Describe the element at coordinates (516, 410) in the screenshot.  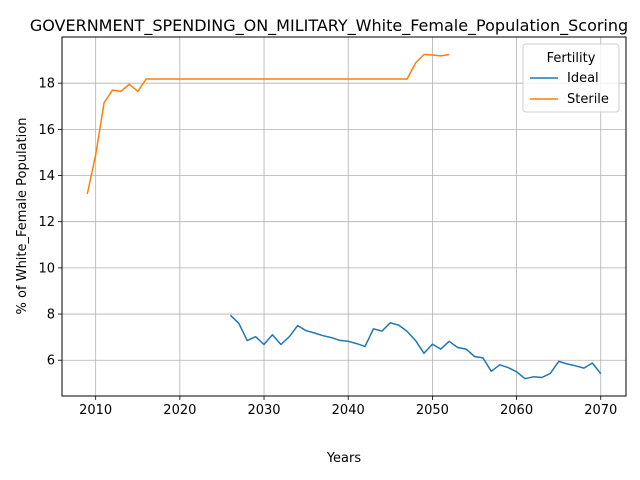
I see `x-tick-label: 2060` at that location.